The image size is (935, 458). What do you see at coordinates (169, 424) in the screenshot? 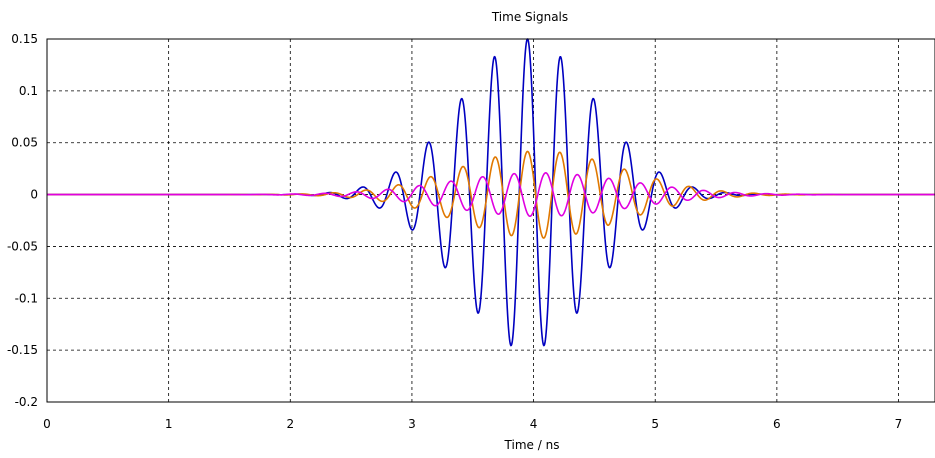
I see `x-tick-label: 1` at bounding box center [169, 424].